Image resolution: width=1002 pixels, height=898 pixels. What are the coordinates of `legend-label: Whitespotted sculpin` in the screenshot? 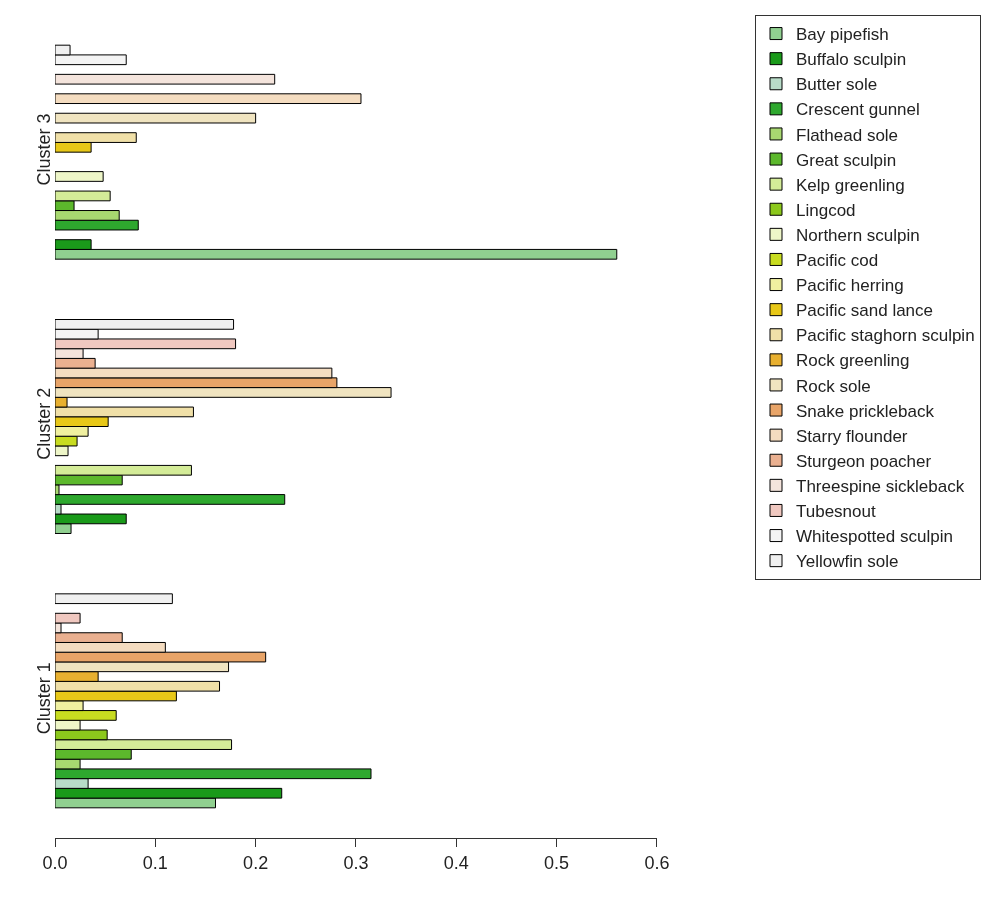 It's located at (874, 537).